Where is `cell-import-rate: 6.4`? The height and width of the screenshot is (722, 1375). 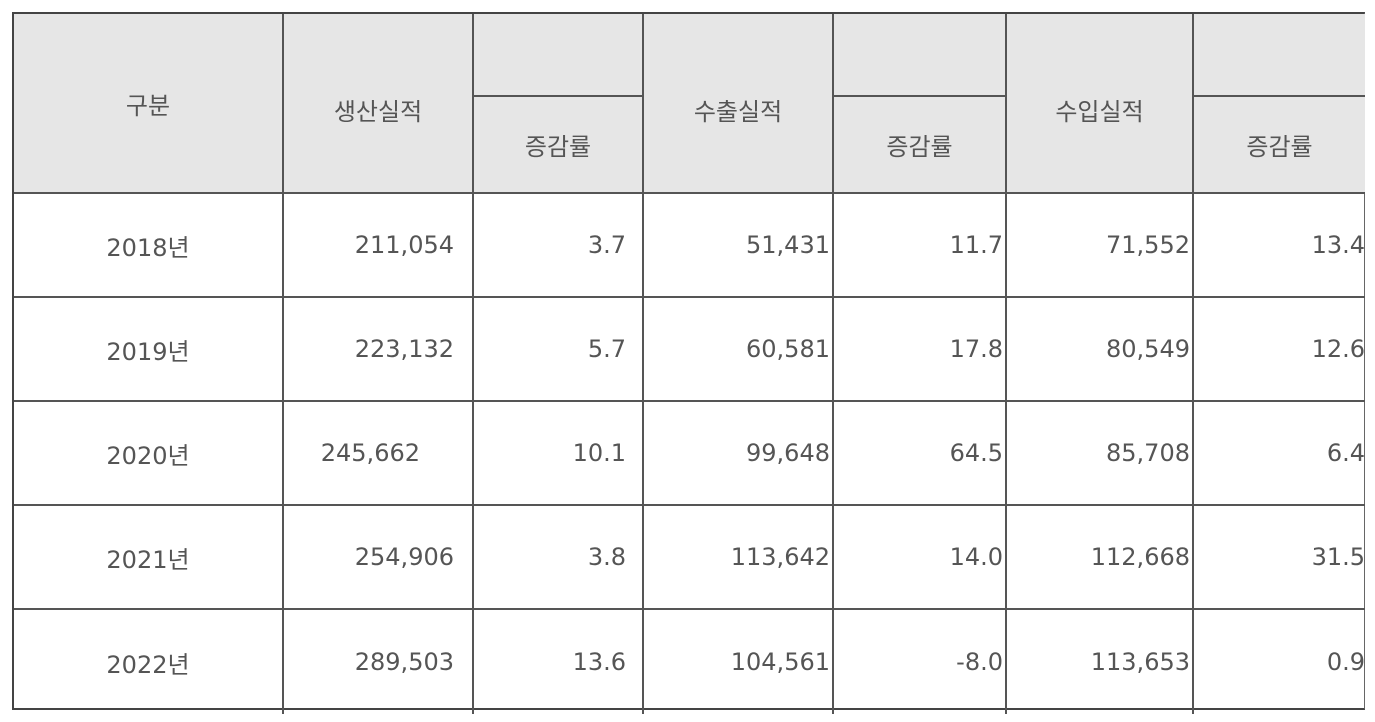
cell-import-rate: 6.4 is located at coordinates (1345, 453).